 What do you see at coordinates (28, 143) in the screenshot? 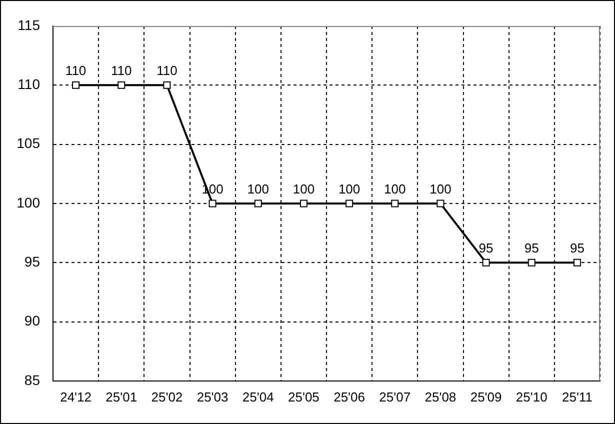
I see `y-tick-label: 105` at bounding box center [28, 143].